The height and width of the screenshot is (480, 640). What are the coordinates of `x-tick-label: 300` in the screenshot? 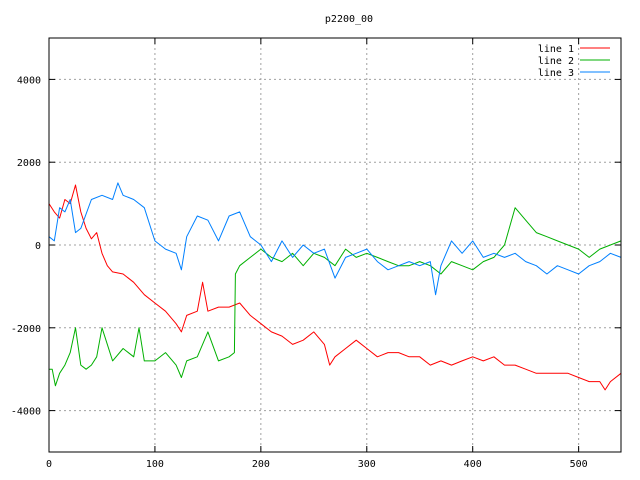 It's located at (367, 464).